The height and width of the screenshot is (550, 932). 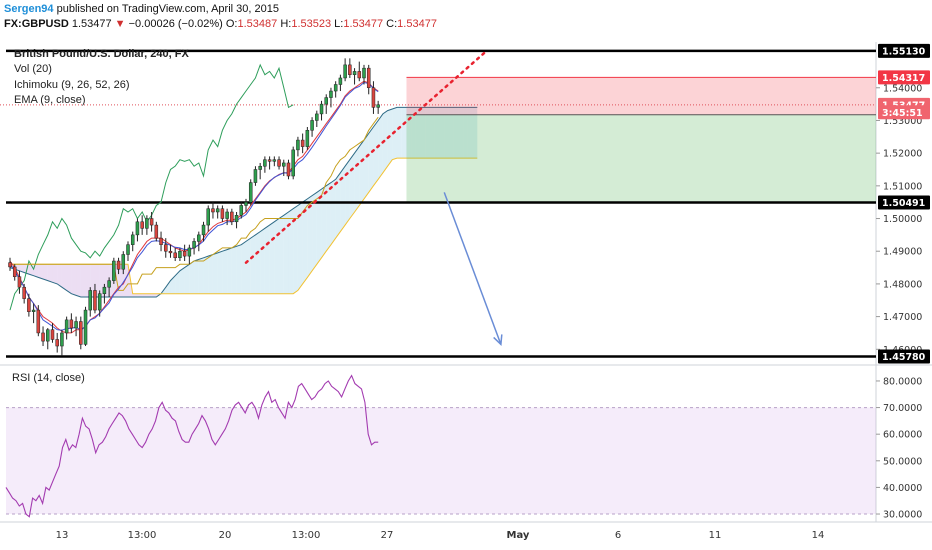 What do you see at coordinates (50, 100) in the screenshot?
I see `legend-ema: EMA (9, close)` at bounding box center [50, 100].